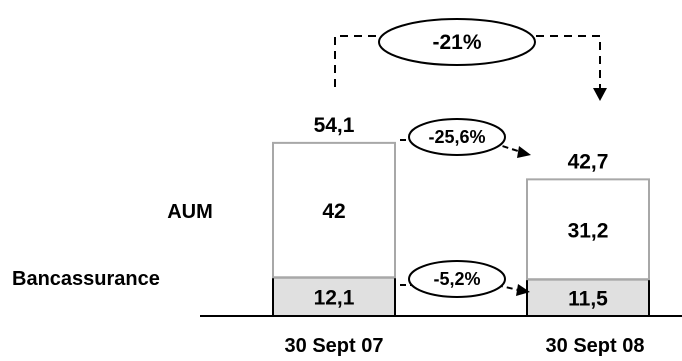  Describe the element at coordinates (190, 212) in the screenshot. I see `series-label-aum: AUM` at that location.